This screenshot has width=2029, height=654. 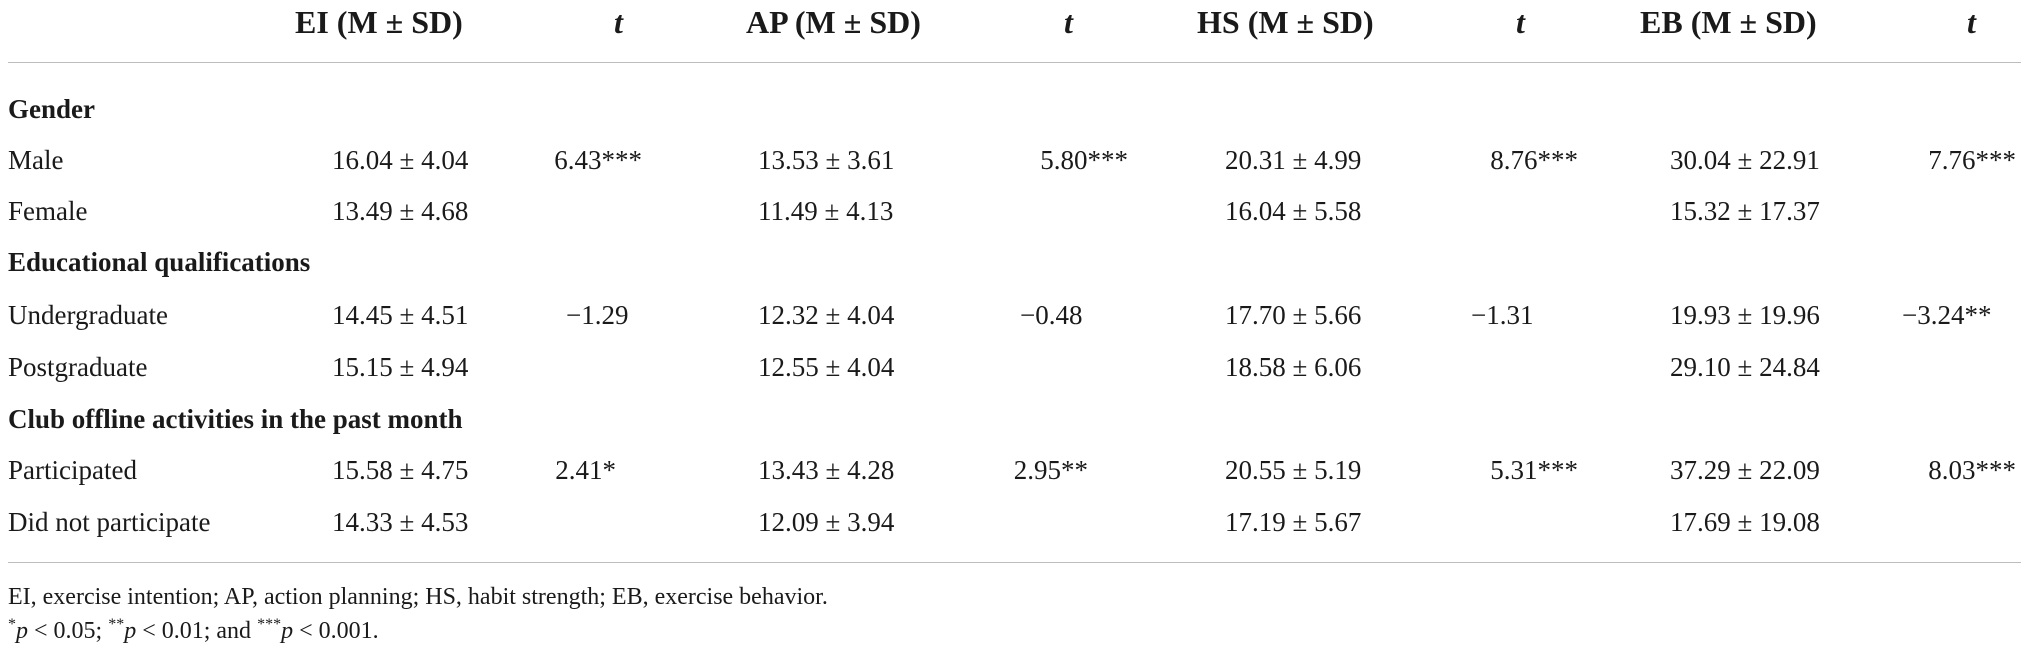 I want to click on cell-ei-t: −1.29, so click(x=597, y=315).